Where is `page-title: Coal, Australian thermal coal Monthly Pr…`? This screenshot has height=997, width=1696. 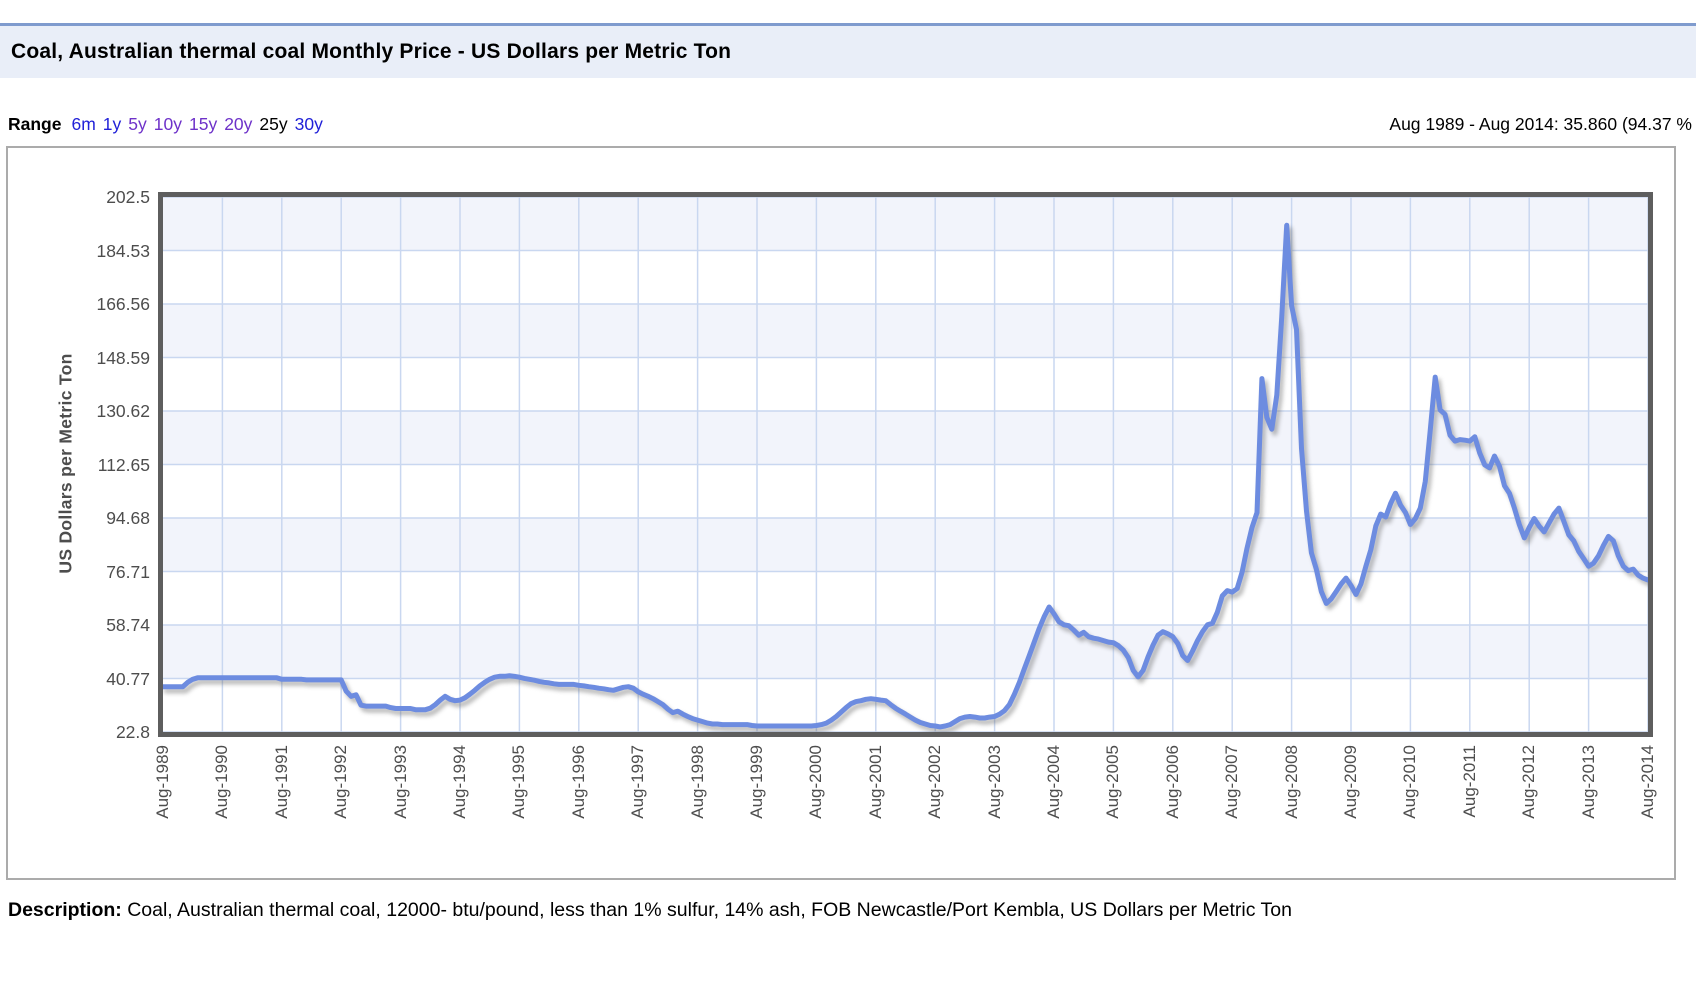 page-title: Coal, Australian thermal coal Monthly Pr… is located at coordinates (371, 51).